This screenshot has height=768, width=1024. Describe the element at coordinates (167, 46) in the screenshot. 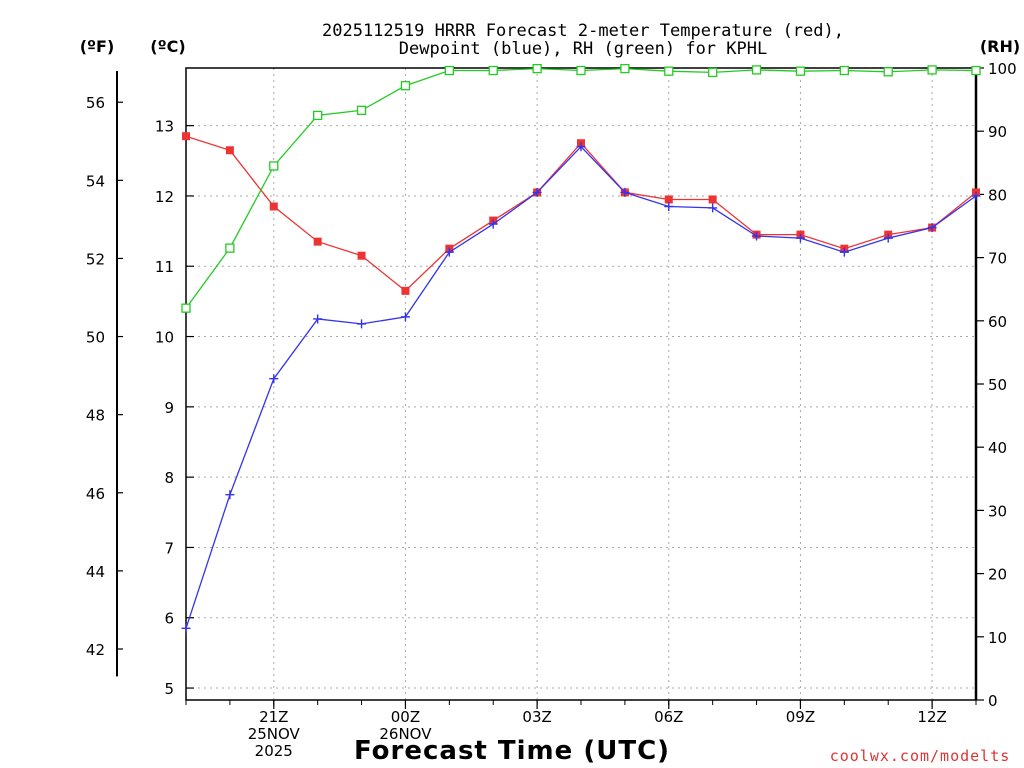

I see `celsius-axis-label: (ºC)` at that location.